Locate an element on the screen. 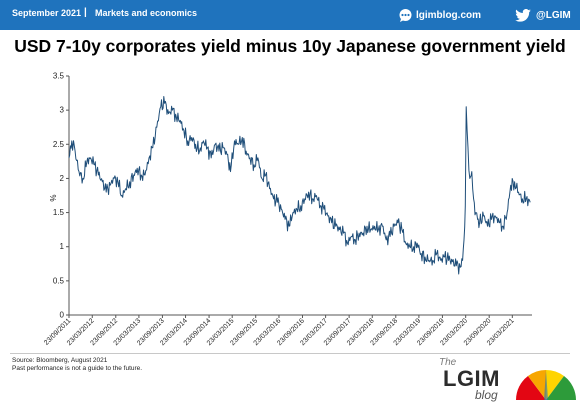  logo-name-text: LGIM is located at coordinates (471, 378).